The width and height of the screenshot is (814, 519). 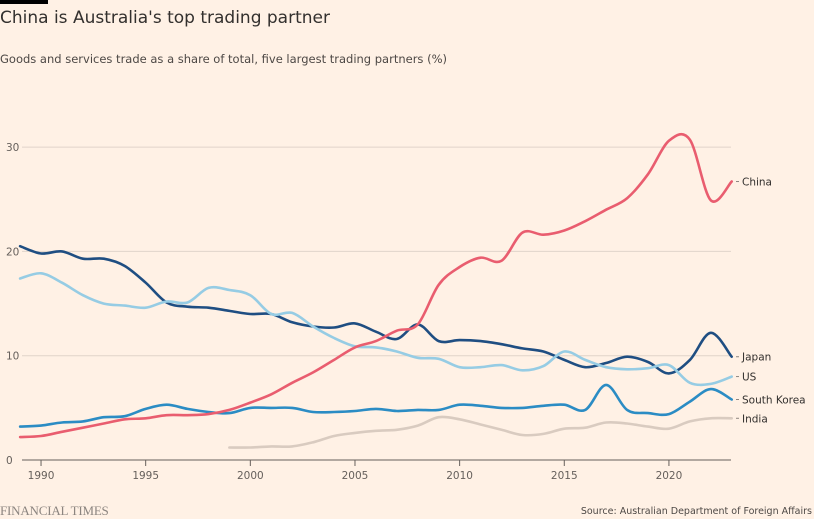 What do you see at coordinates (12, 252) in the screenshot?
I see `y-tick-label: 20` at bounding box center [12, 252].